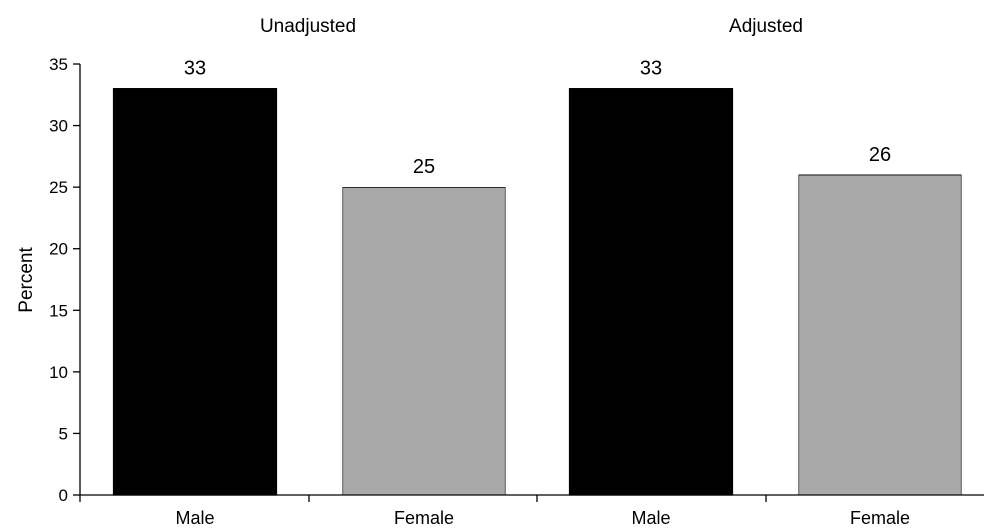 The image size is (986, 530). I want to click on y-axis-label: Percent, so click(26, 280).